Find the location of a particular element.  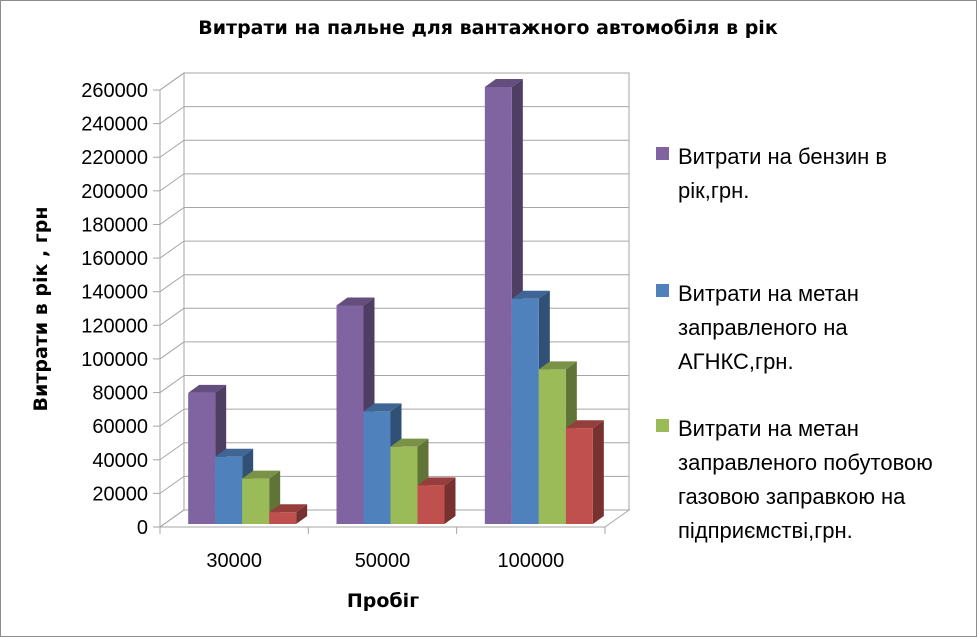

legend-entry: Витрати на бензин в рік,грн. is located at coordinates (771, 173).